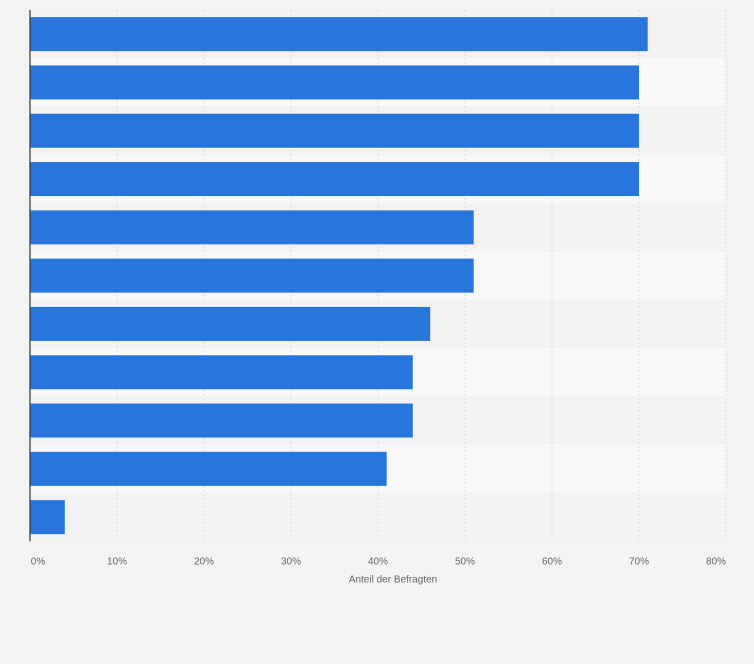 This screenshot has height=664, width=754. Describe the element at coordinates (393, 579) in the screenshot. I see `x-axis-title: Anteil der Befragten` at that location.